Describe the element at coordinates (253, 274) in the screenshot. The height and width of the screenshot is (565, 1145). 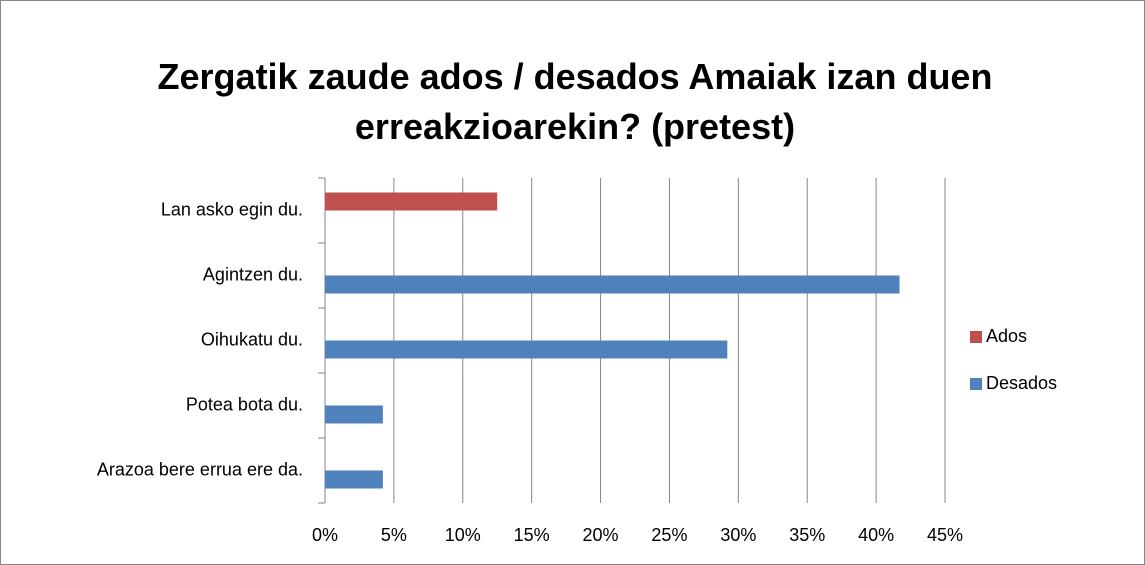
I see `y-tick-label: Agintzen du.` at that location.